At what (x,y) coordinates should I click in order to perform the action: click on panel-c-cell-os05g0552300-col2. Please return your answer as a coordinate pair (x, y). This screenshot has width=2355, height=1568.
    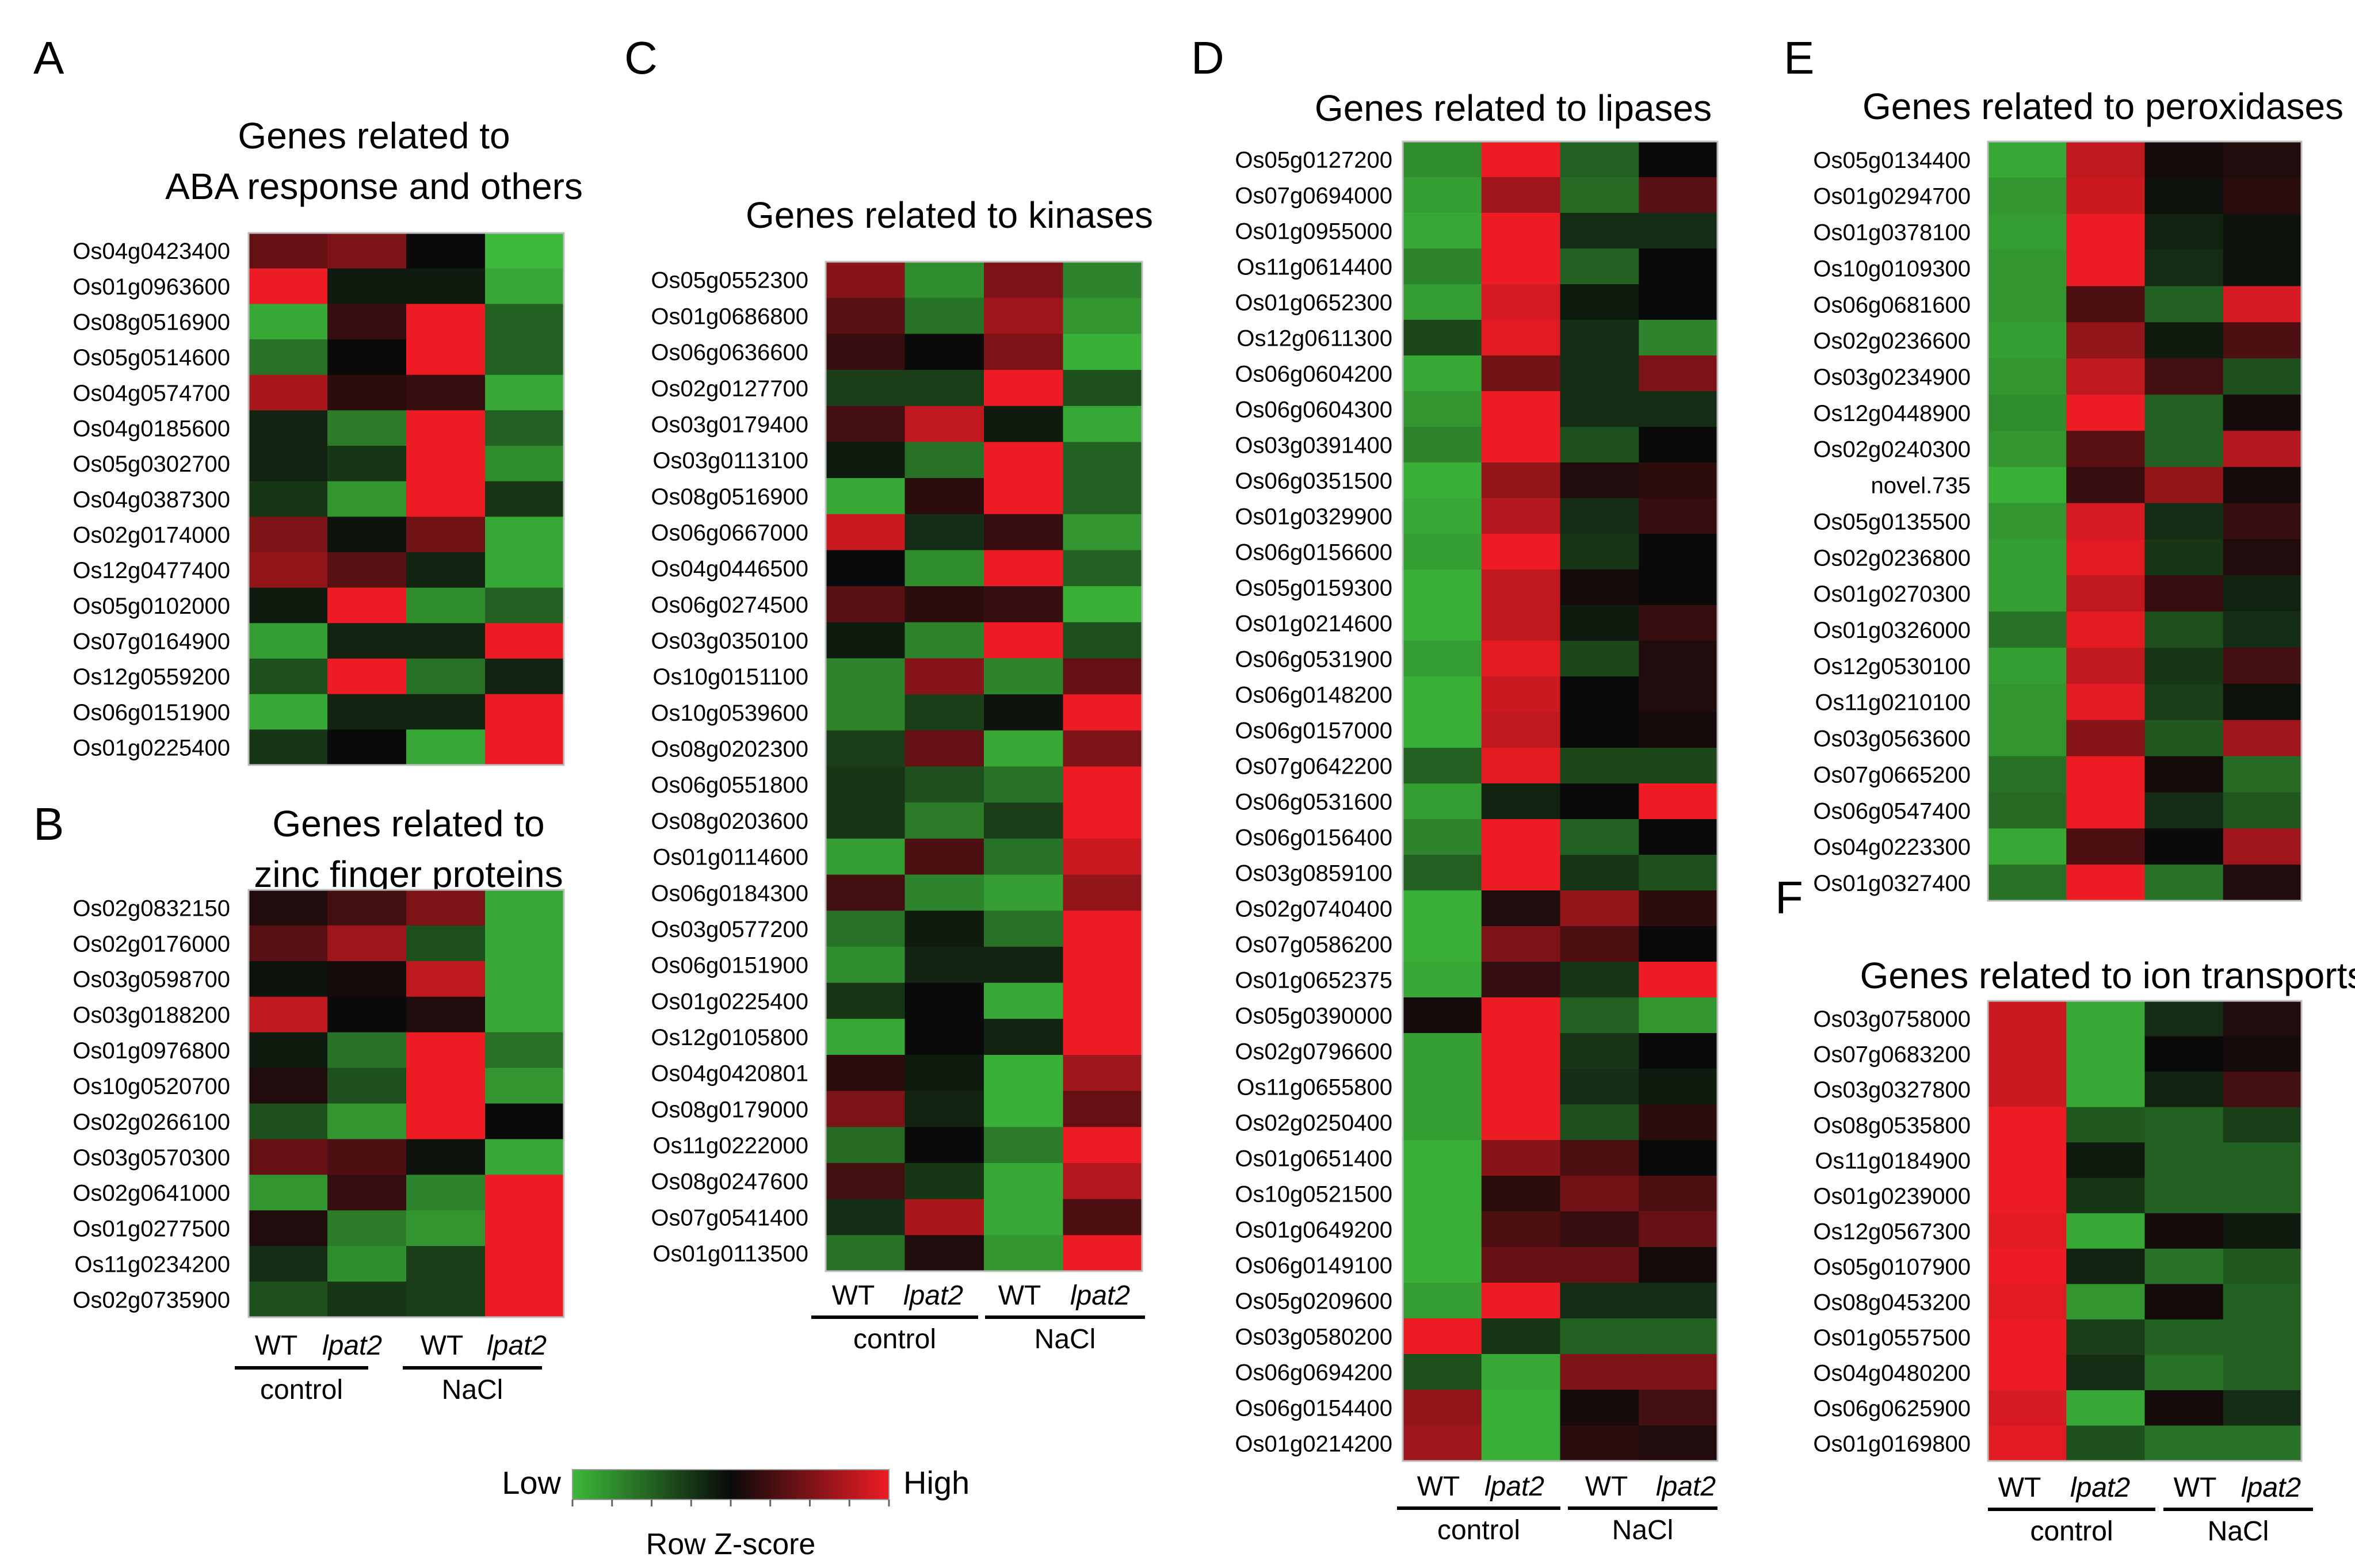
    Looking at the image, I should click on (944, 280).